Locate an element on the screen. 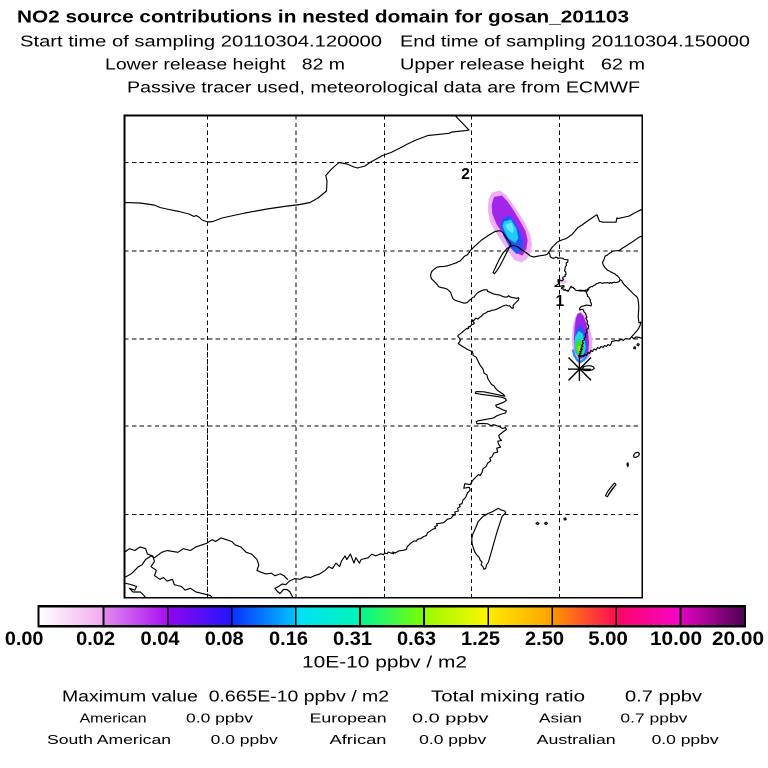 This screenshot has height=768, width=768. svg-text: 0.16 is located at coordinates (288, 639).